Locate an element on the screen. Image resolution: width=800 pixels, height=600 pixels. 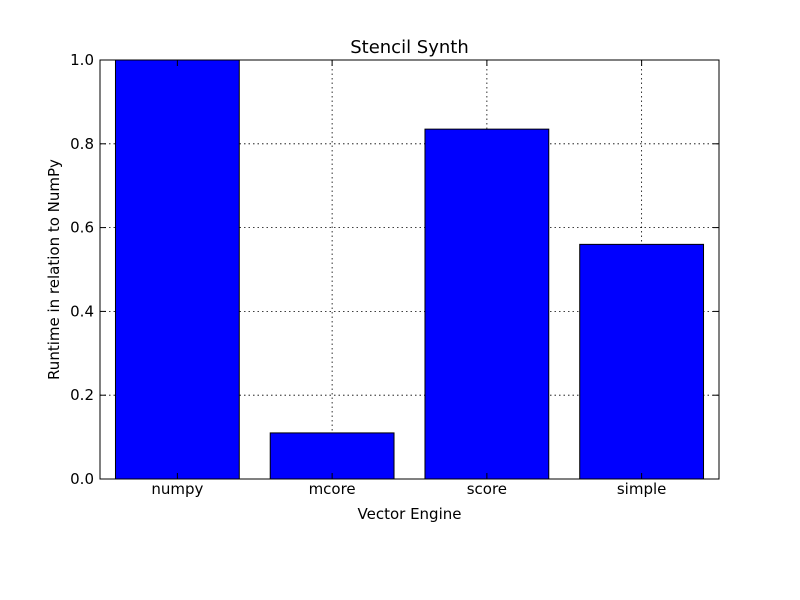
y-tick-label-4: 0.8 is located at coordinates (82, 144).